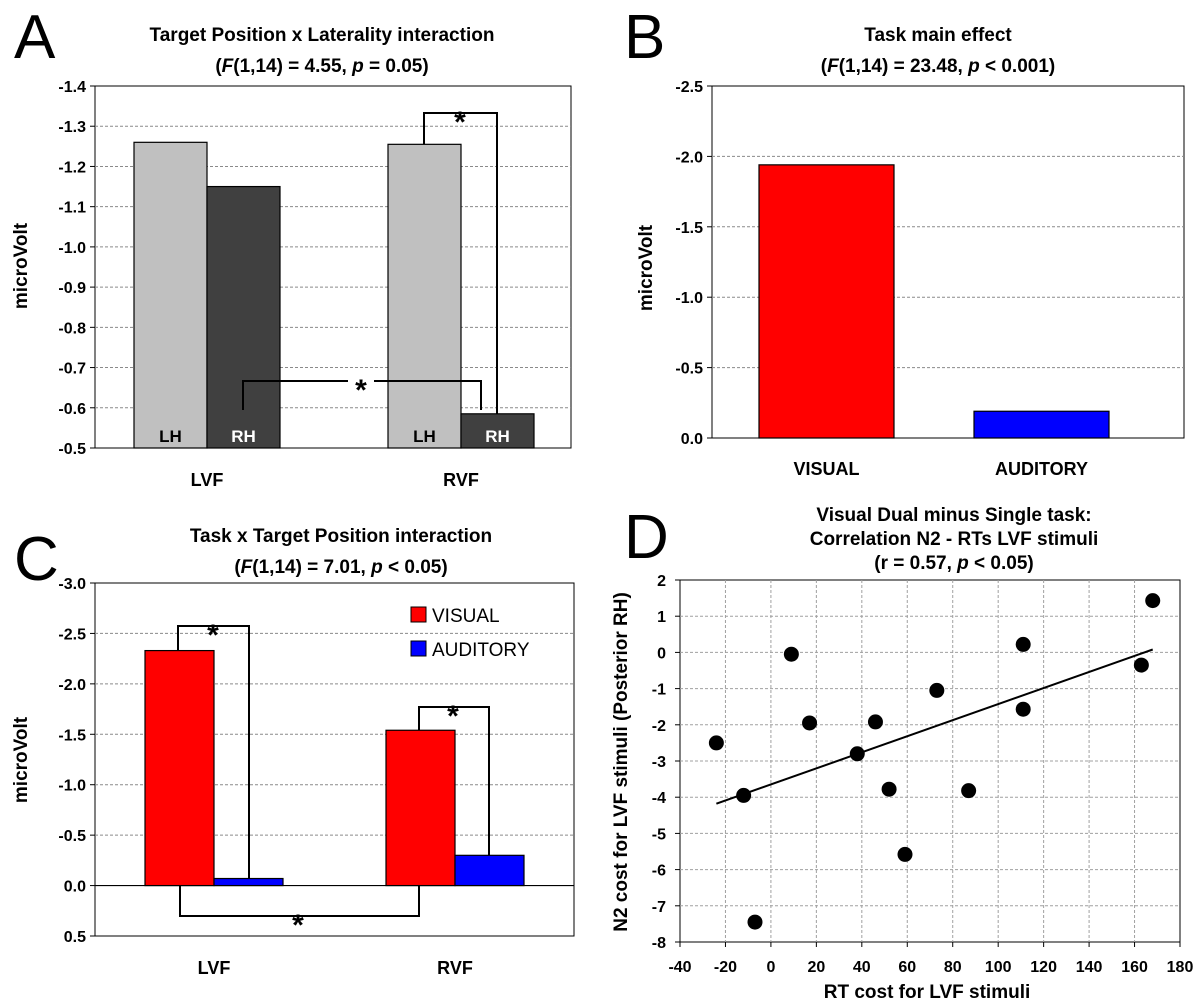 The height and width of the screenshot is (1004, 1196). Describe the element at coordinates (21, 265) in the screenshot. I see `panel-a-y-axis-label: microVolt` at that location.